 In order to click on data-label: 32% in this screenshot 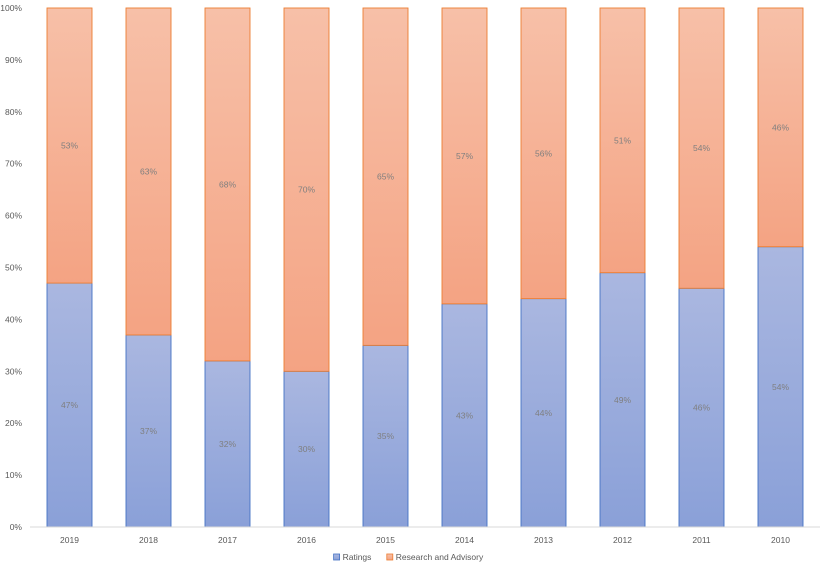, I will do `click(227, 444)`.